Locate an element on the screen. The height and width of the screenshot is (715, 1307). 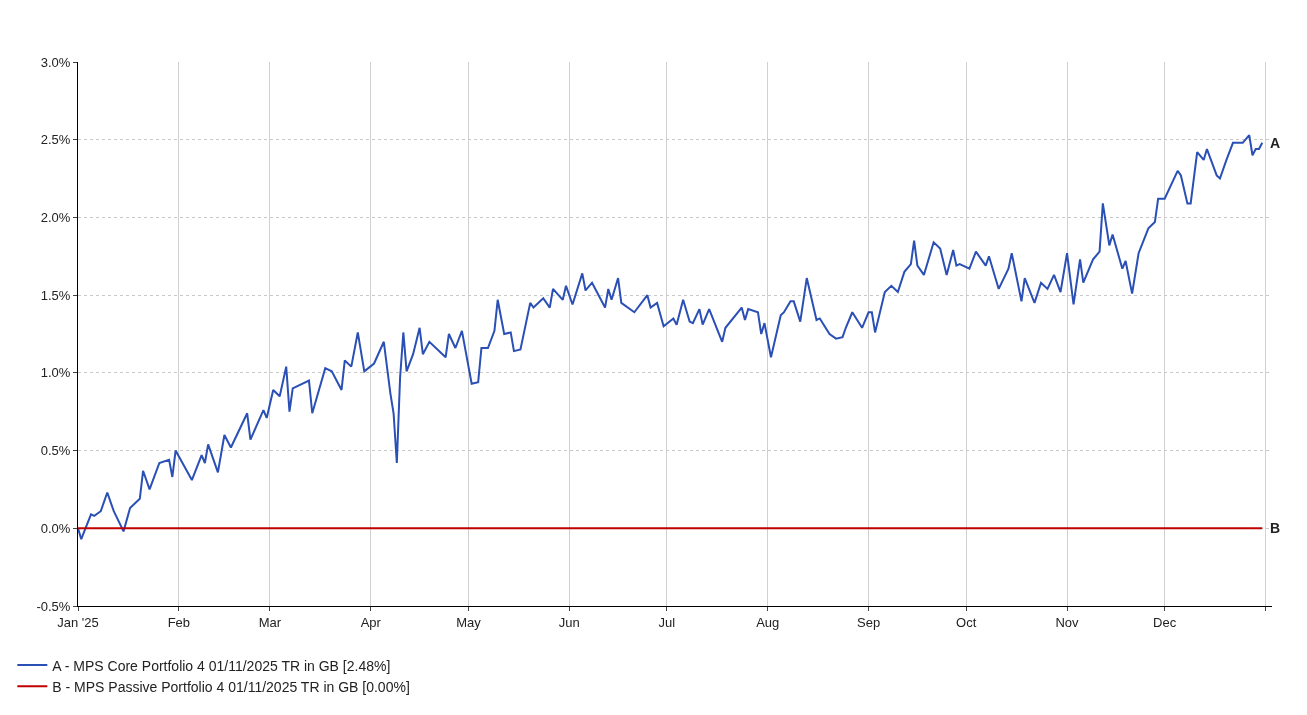
x-tick-label: May is located at coordinates (469, 622).